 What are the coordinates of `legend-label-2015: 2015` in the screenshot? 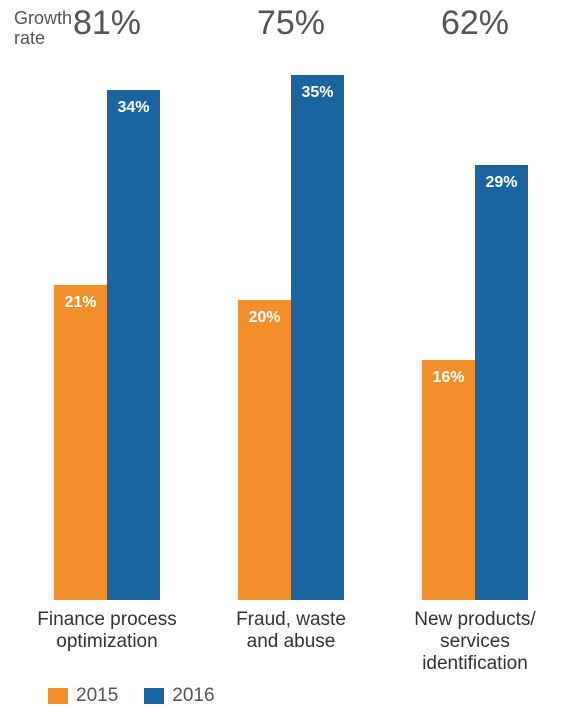 It's located at (97, 695).